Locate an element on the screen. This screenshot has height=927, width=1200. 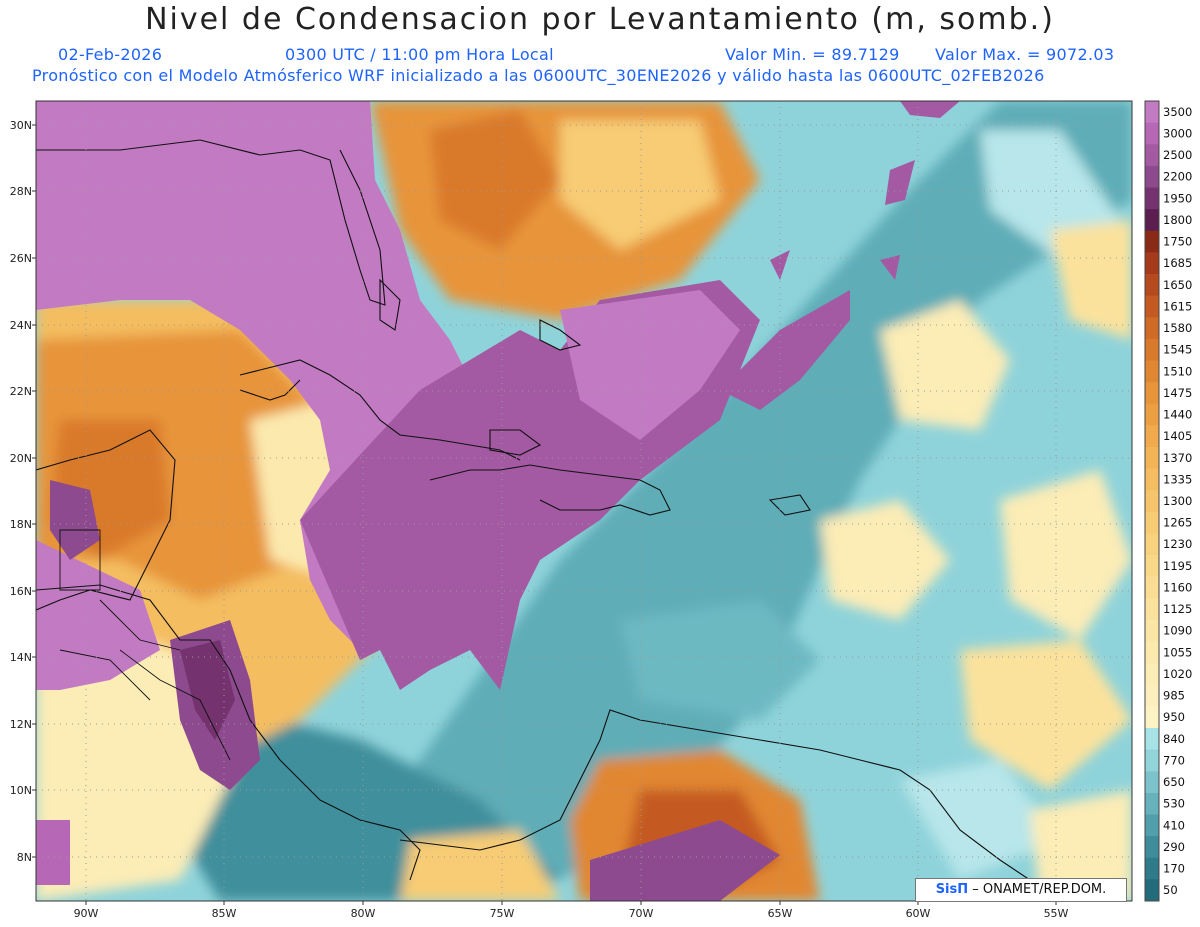
colorbar-label: 1370 is located at coordinates (1177, 458).